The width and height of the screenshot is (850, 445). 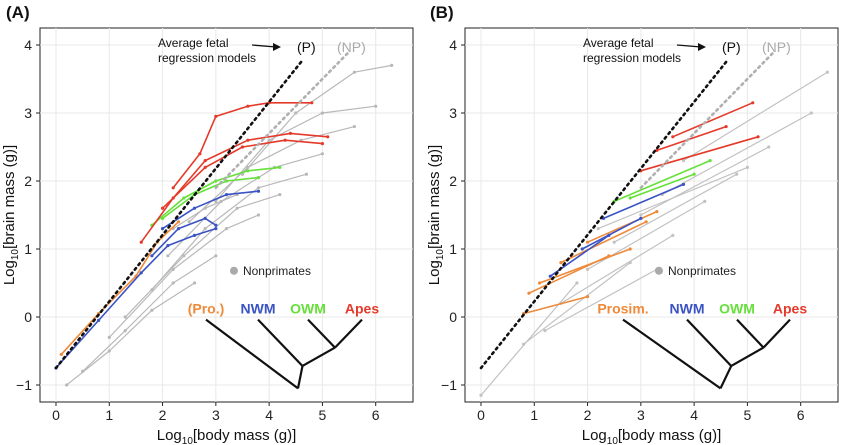 What do you see at coordinates (453, 317) in the screenshot?
I see `y-tick-label: 0` at bounding box center [453, 317].